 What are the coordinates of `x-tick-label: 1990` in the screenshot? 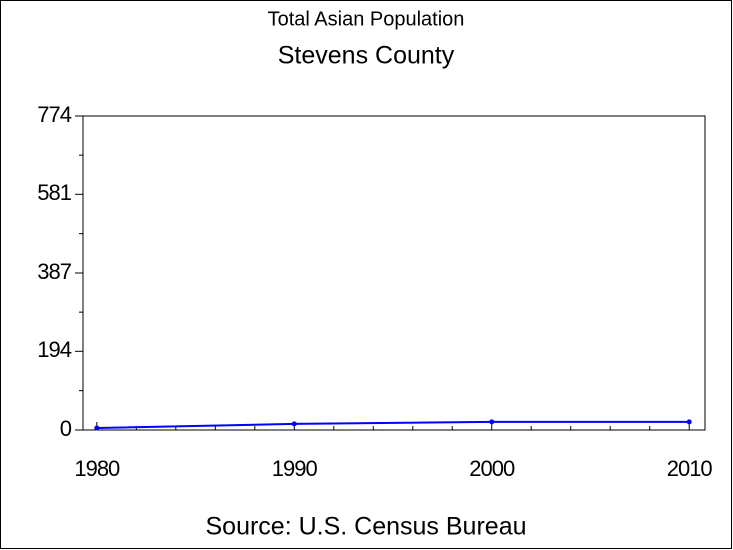 It's located at (295, 468).